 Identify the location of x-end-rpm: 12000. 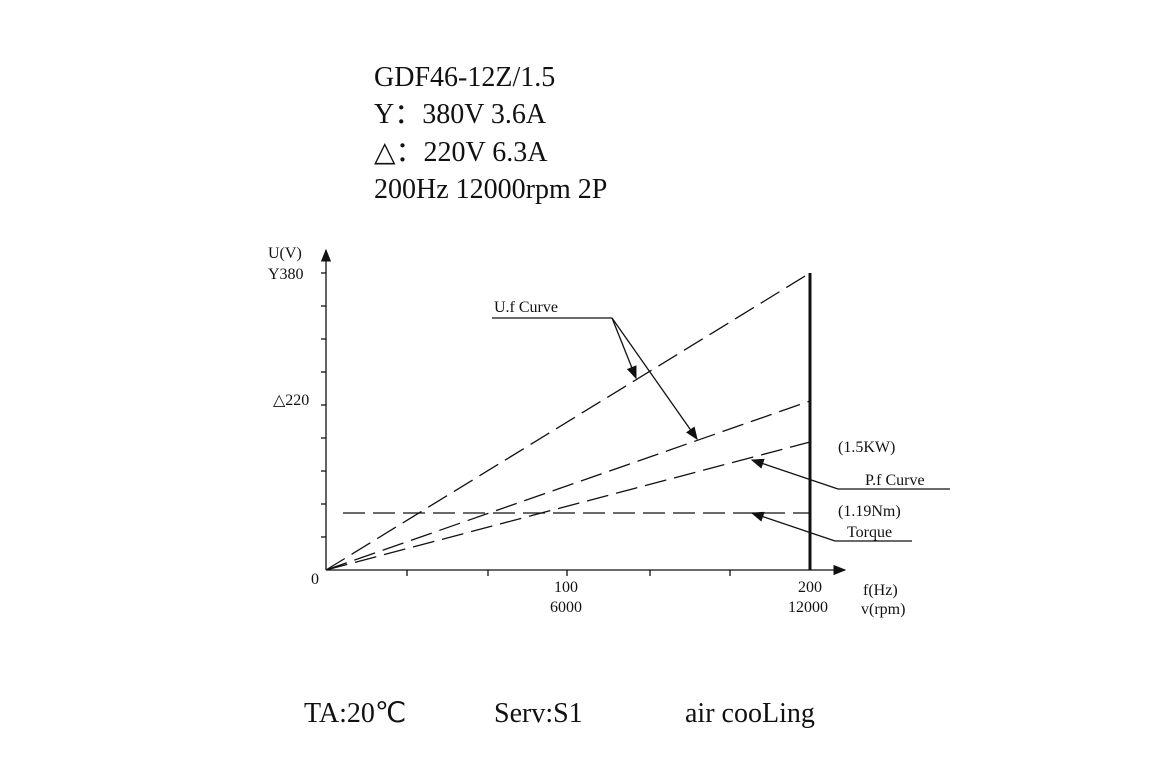
(808, 607).